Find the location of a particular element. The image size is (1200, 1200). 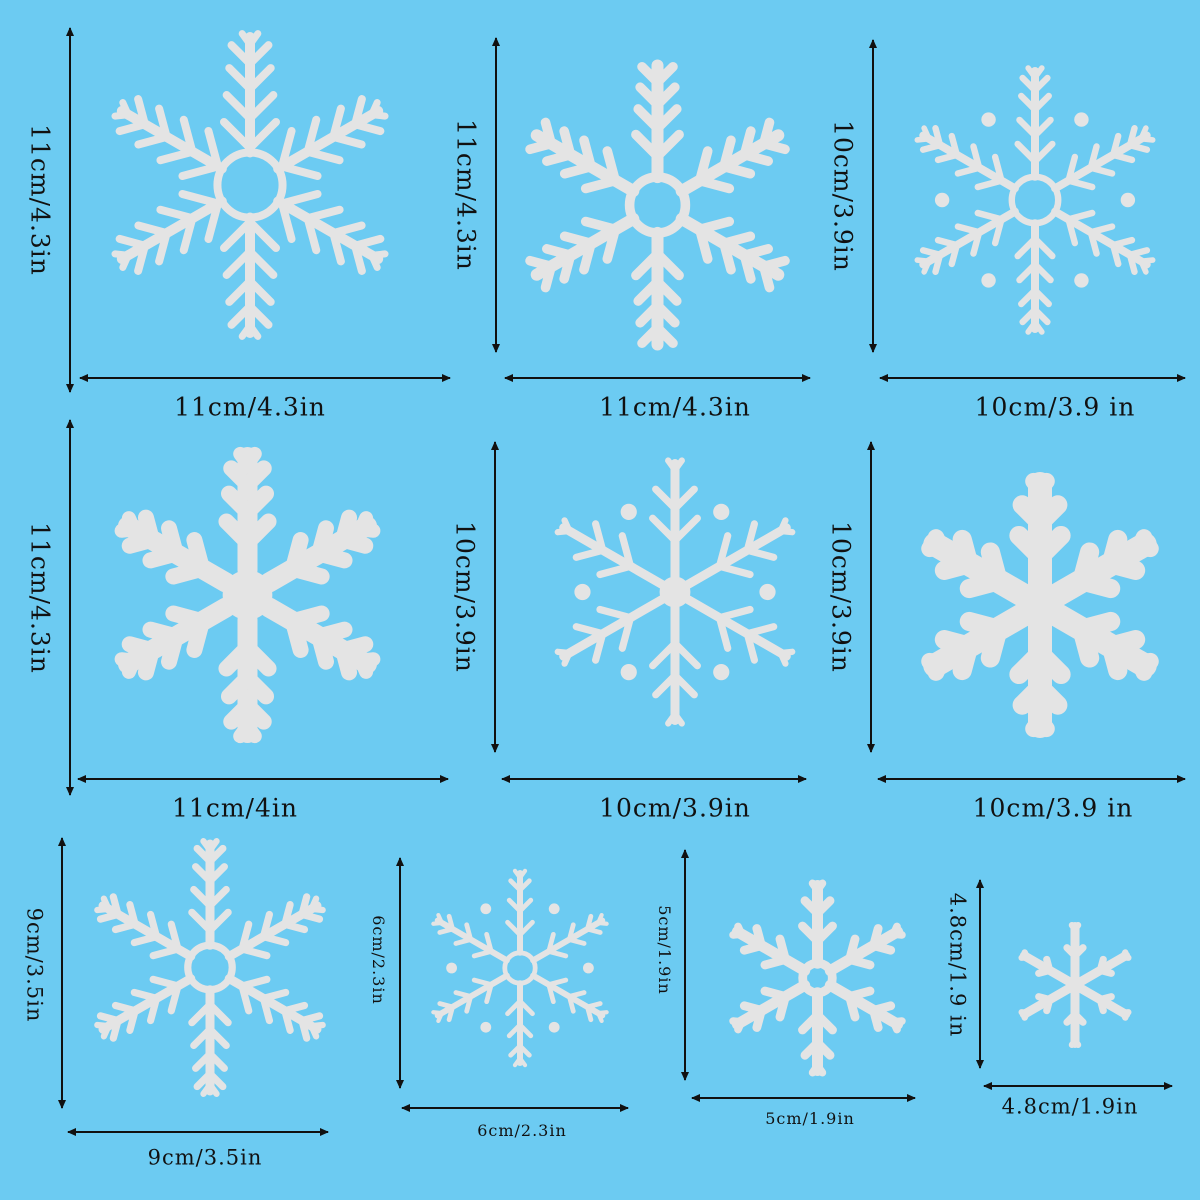

width-label-7: 9cm/3.5in is located at coordinates (205, 1157).